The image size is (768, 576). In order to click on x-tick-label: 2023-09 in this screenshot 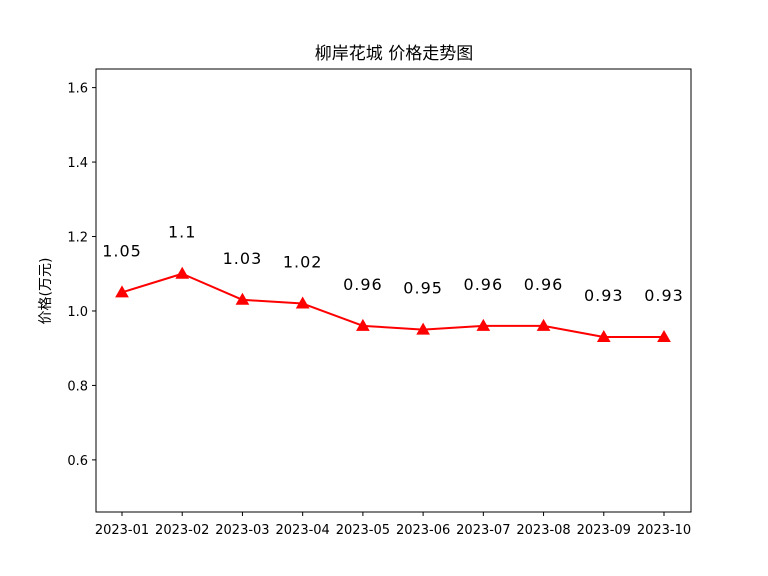, I will do `click(604, 530)`.